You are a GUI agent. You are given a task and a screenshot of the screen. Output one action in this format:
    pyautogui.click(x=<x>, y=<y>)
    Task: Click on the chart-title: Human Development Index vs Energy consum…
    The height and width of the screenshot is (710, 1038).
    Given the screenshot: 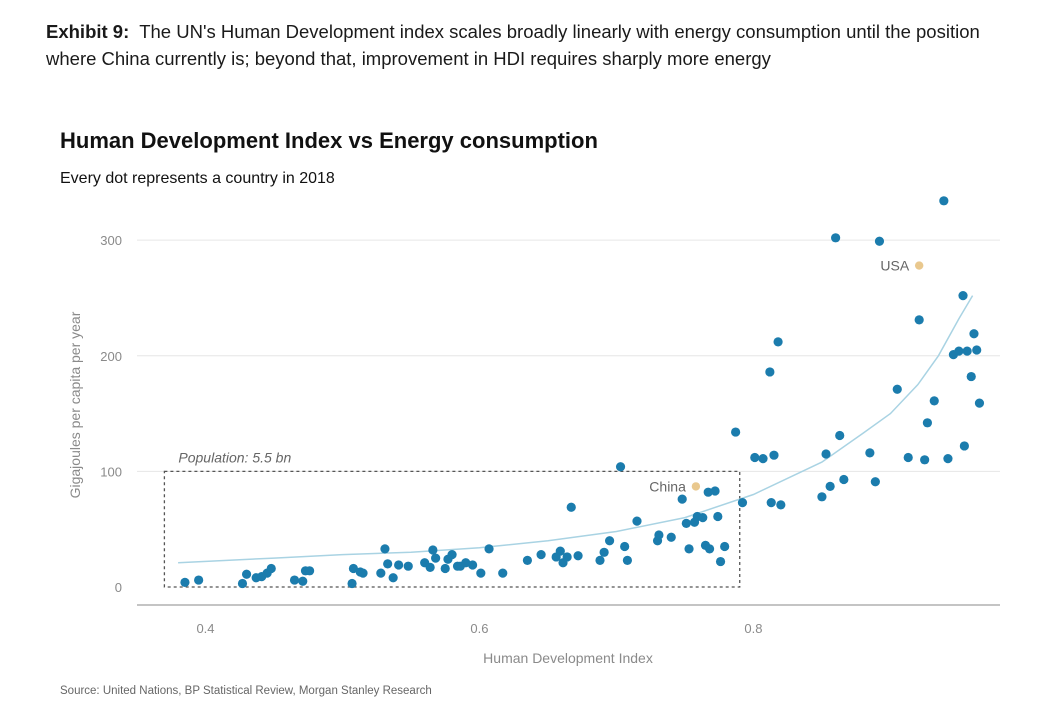 What is the action you would take?
    pyautogui.click(x=329, y=140)
    